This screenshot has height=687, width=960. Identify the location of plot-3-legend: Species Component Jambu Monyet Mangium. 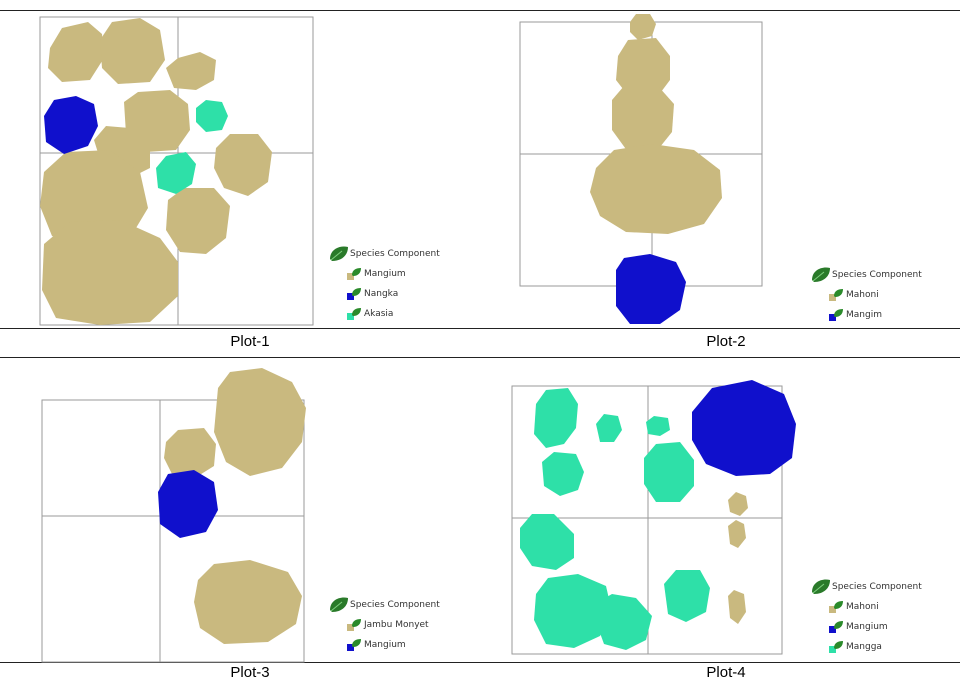
(403, 626).